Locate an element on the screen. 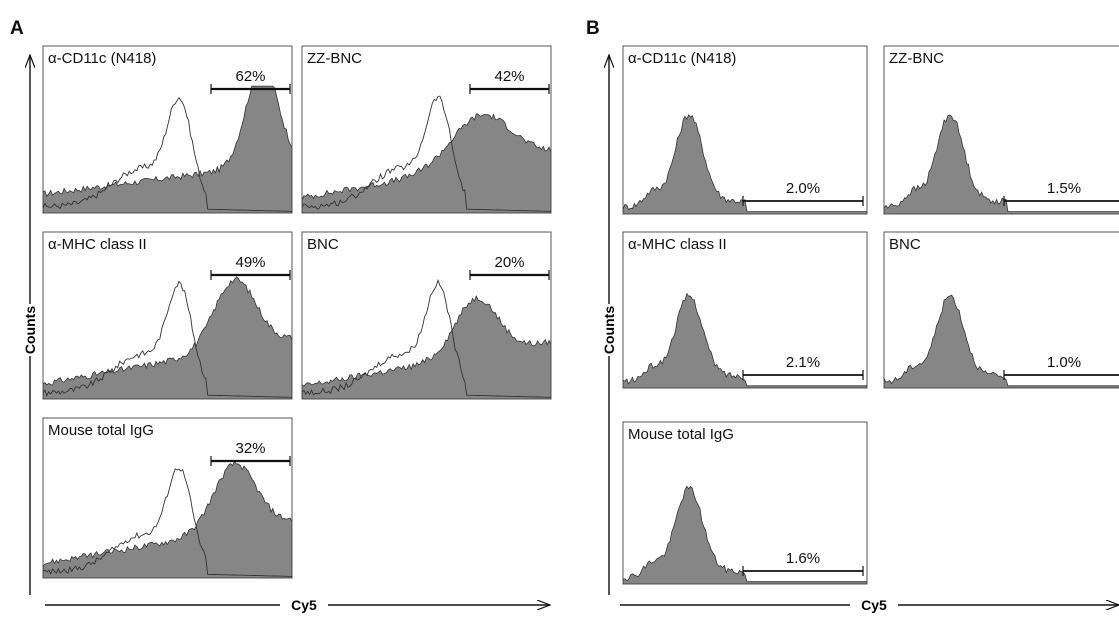 The width and height of the screenshot is (1119, 622). histogram-a-1: α-CD11c (N418) 62% is located at coordinates (167, 129).